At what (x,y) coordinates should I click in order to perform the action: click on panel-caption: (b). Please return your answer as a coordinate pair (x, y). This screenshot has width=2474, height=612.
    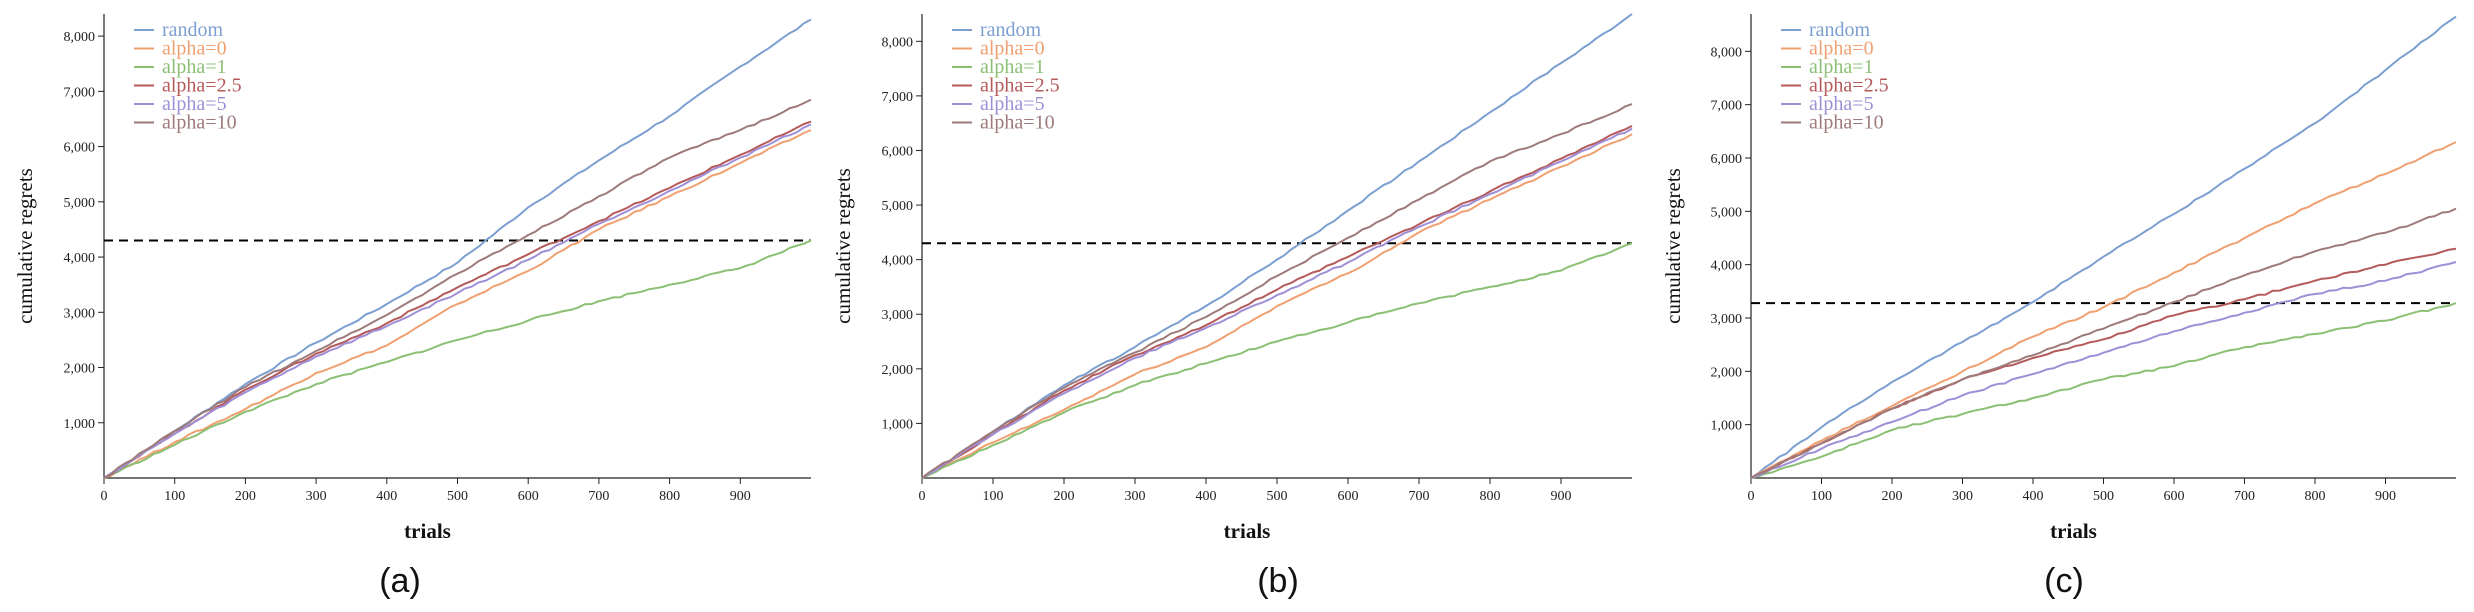
    Looking at the image, I should click on (1278, 581).